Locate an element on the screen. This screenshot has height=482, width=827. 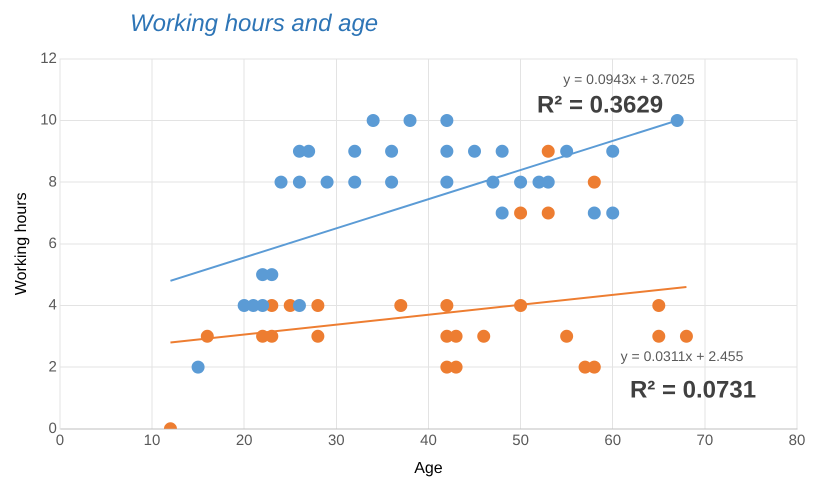
chart-title: Working hours and age is located at coordinates (254, 24).